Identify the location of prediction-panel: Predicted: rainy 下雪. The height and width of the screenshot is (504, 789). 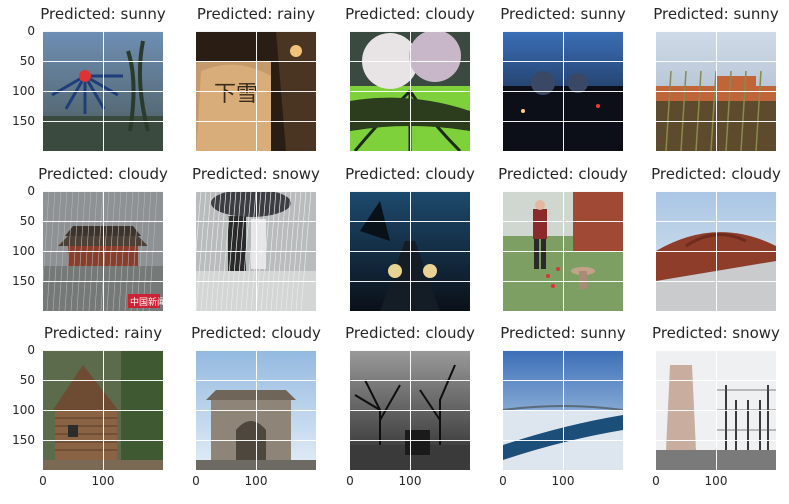
(256, 78).